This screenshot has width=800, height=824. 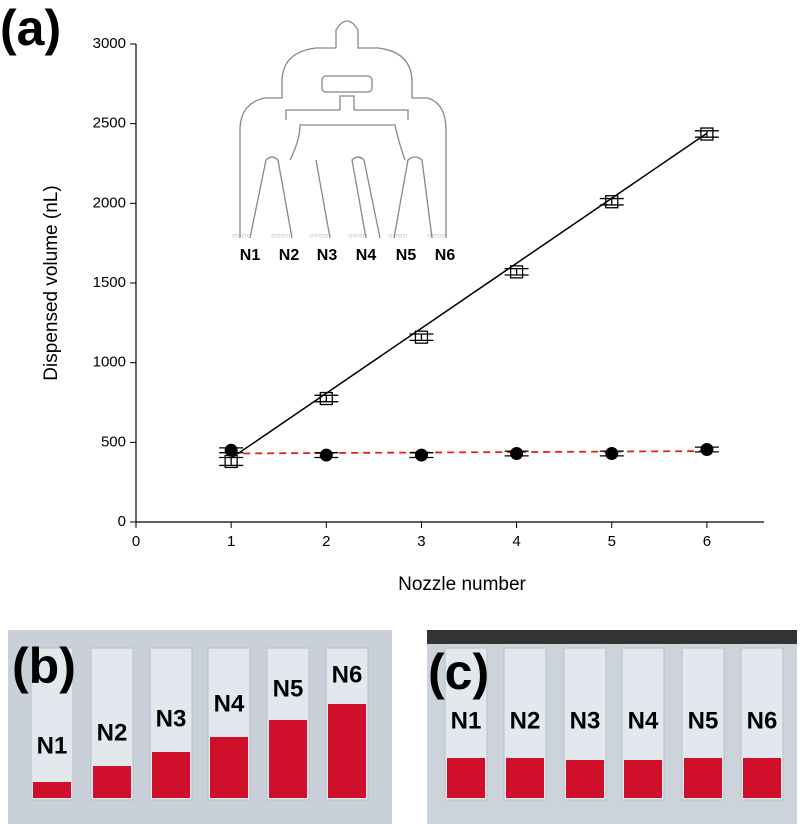 I want to click on y-tick-label: 500, so click(x=113, y=441).